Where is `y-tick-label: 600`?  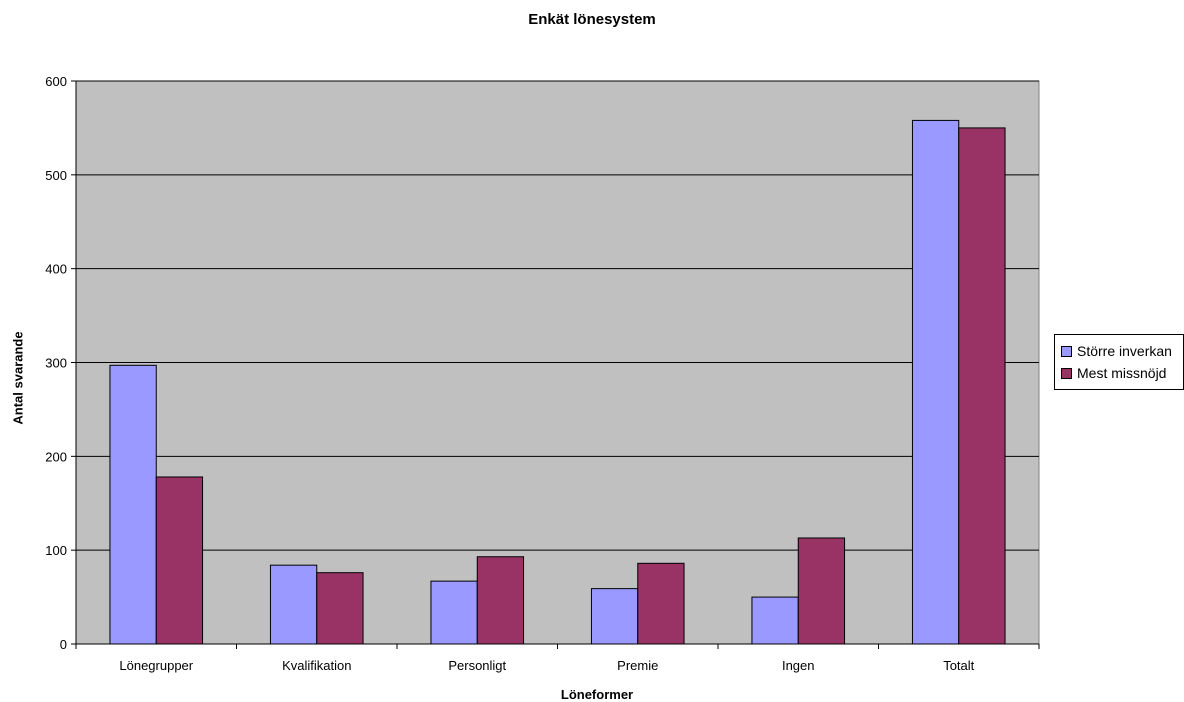
y-tick-label: 600 is located at coordinates (56, 81).